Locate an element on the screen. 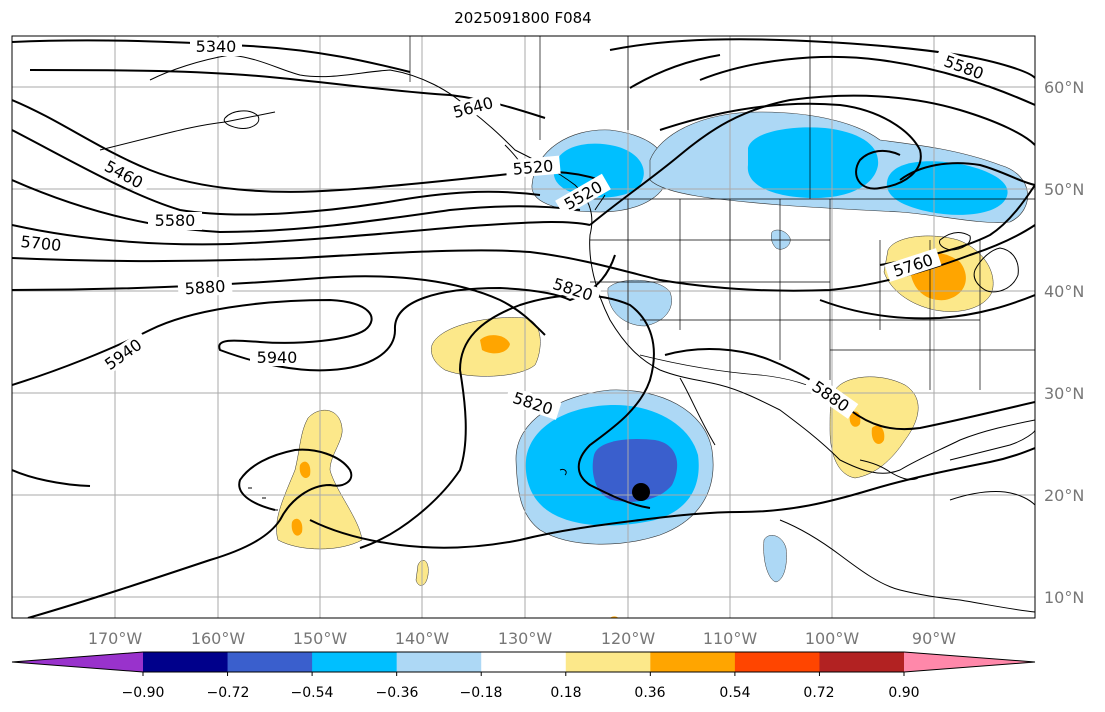 This screenshot has width=1105, height=712. lon-label: 170°W is located at coordinates (115, 638).